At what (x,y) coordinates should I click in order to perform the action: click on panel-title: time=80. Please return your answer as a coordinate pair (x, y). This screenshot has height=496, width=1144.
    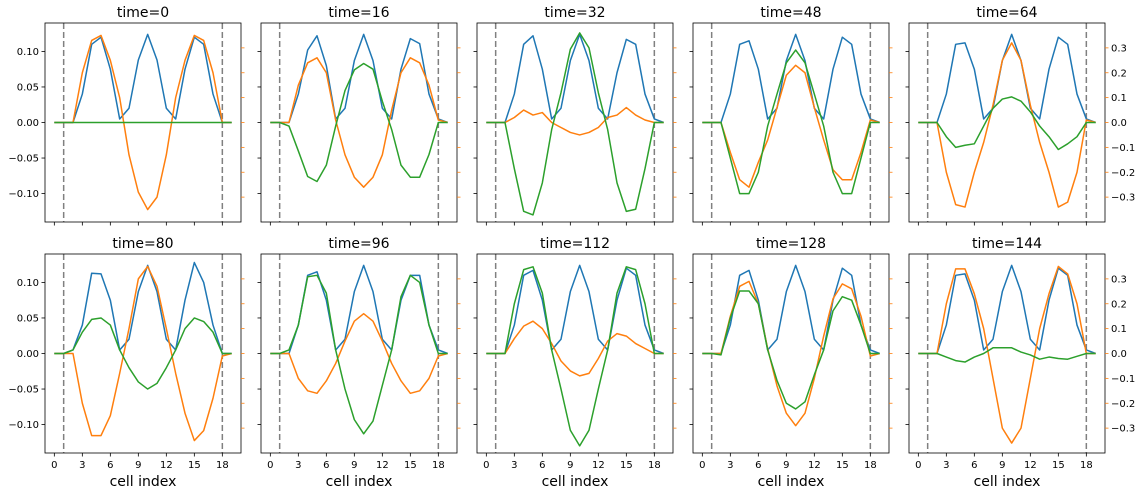
    Looking at the image, I should click on (142, 244).